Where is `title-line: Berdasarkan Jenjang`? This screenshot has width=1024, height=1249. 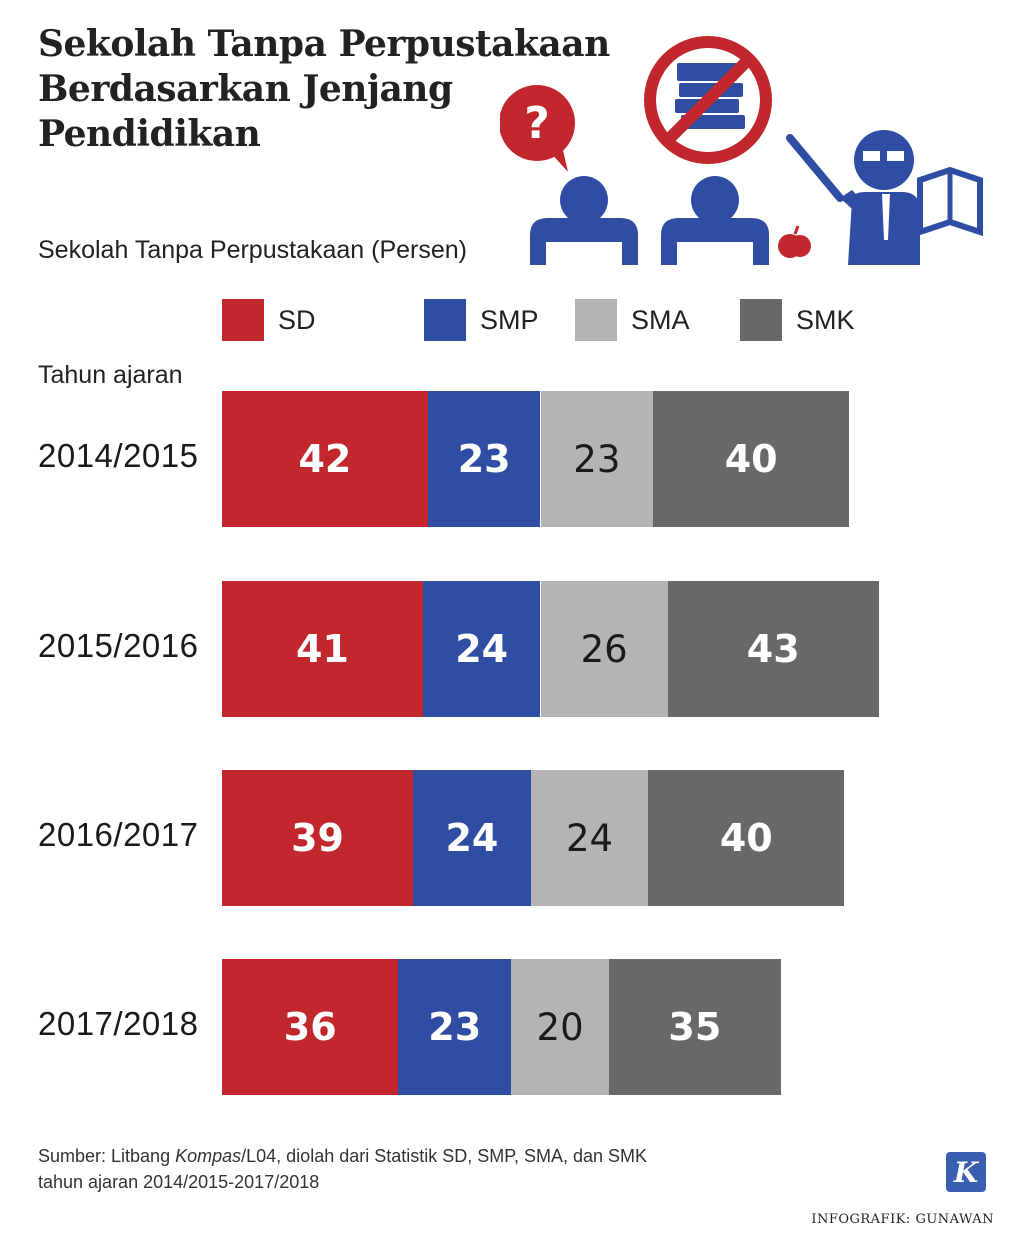
title-line: Berdasarkan Jenjang is located at coordinates (245, 89).